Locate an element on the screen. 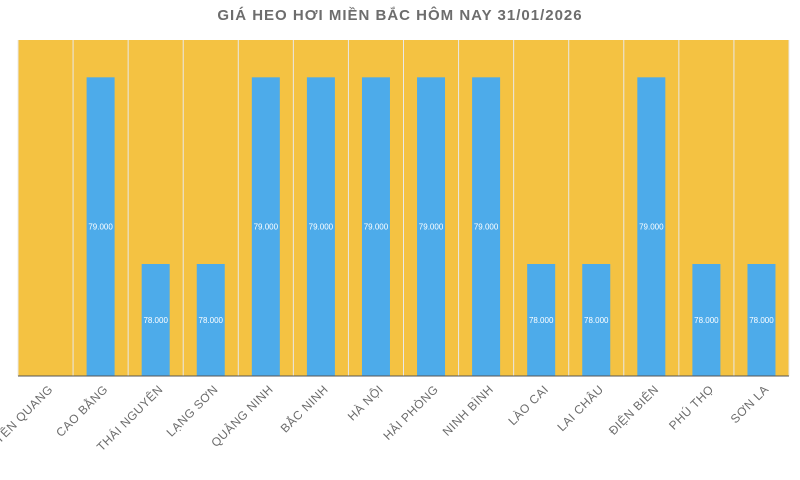 This screenshot has width=800, height=480. x-tick-label: NINH BÌNH is located at coordinates (467, 410).